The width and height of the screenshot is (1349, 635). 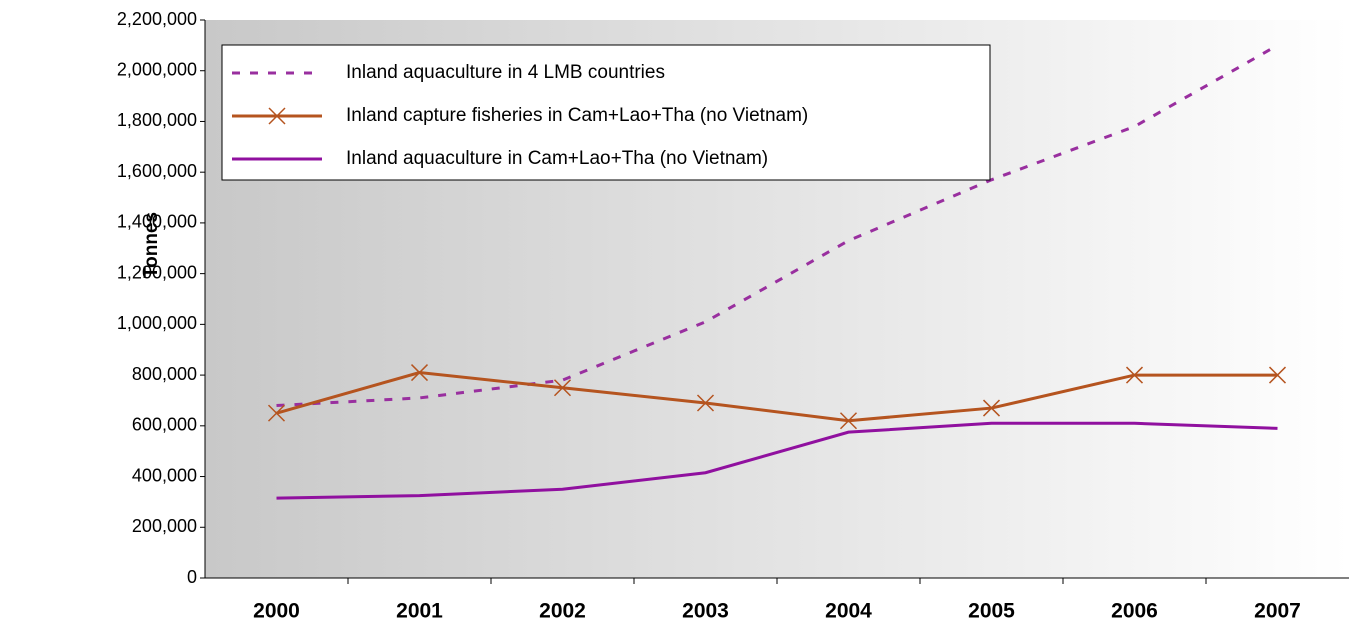 I want to click on y-tick-label: 2,200,000, so click(x=157, y=19).